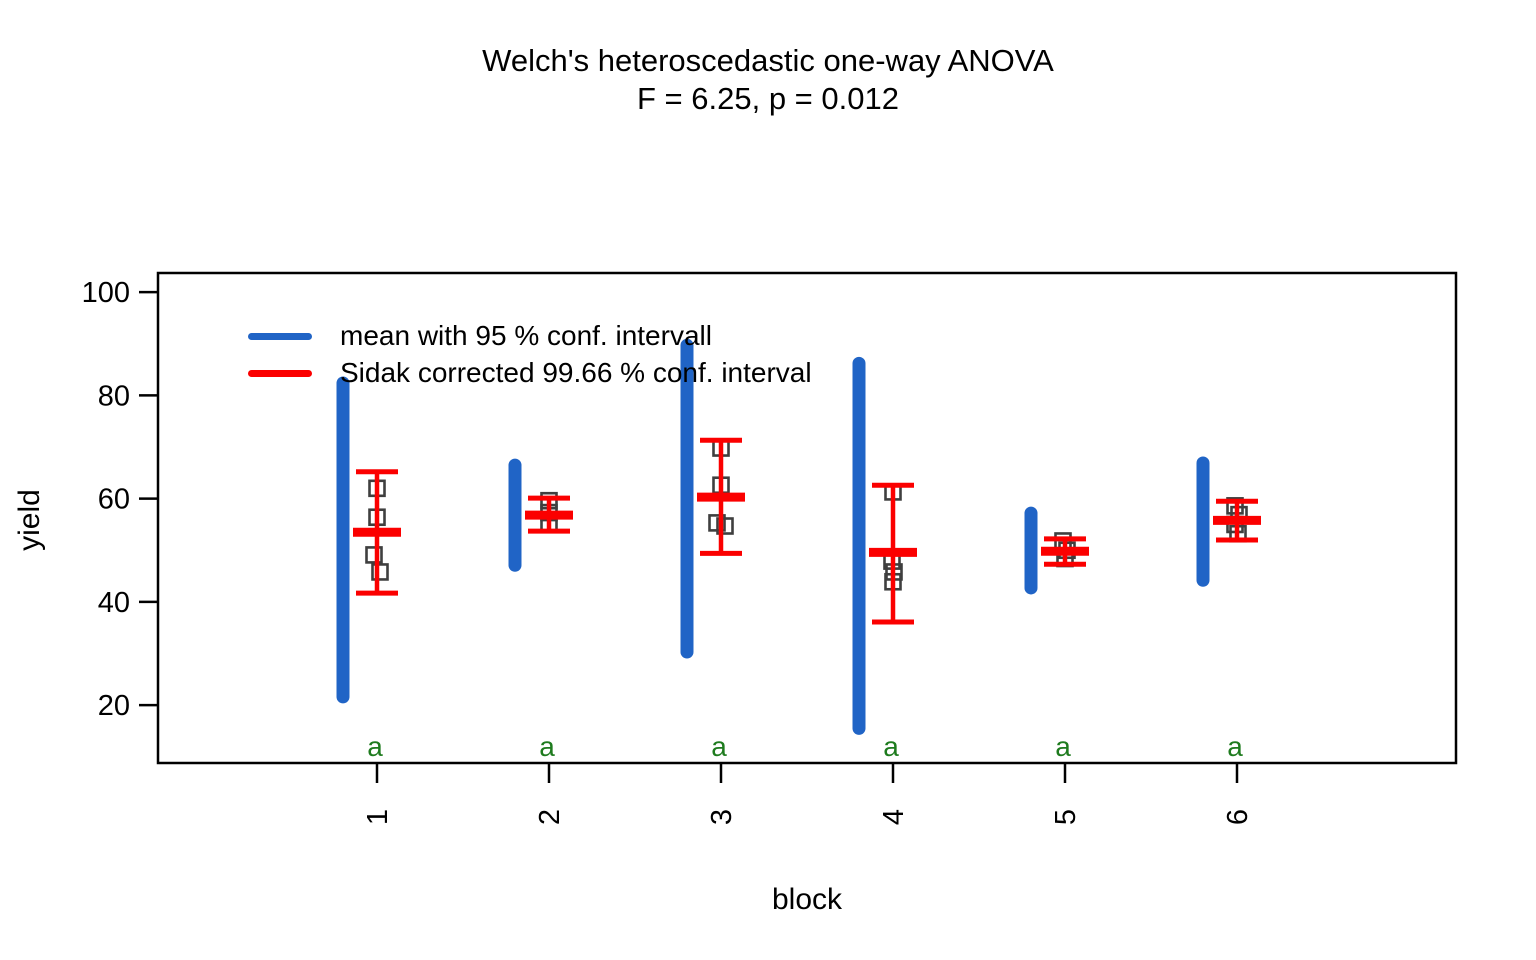 Image resolution: width=1536 pixels, height=960 pixels. What do you see at coordinates (1066, 817) in the screenshot?
I see `x-tick-label: 5` at bounding box center [1066, 817].